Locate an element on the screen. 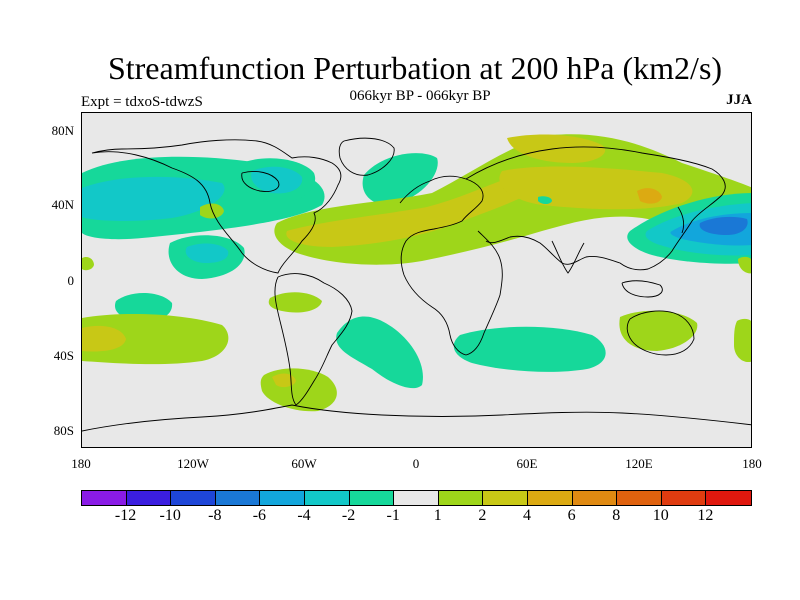 Image resolution: width=800 pixels, height=600 pixels. x-tick-label: 60W is located at coordinates (304, 463).